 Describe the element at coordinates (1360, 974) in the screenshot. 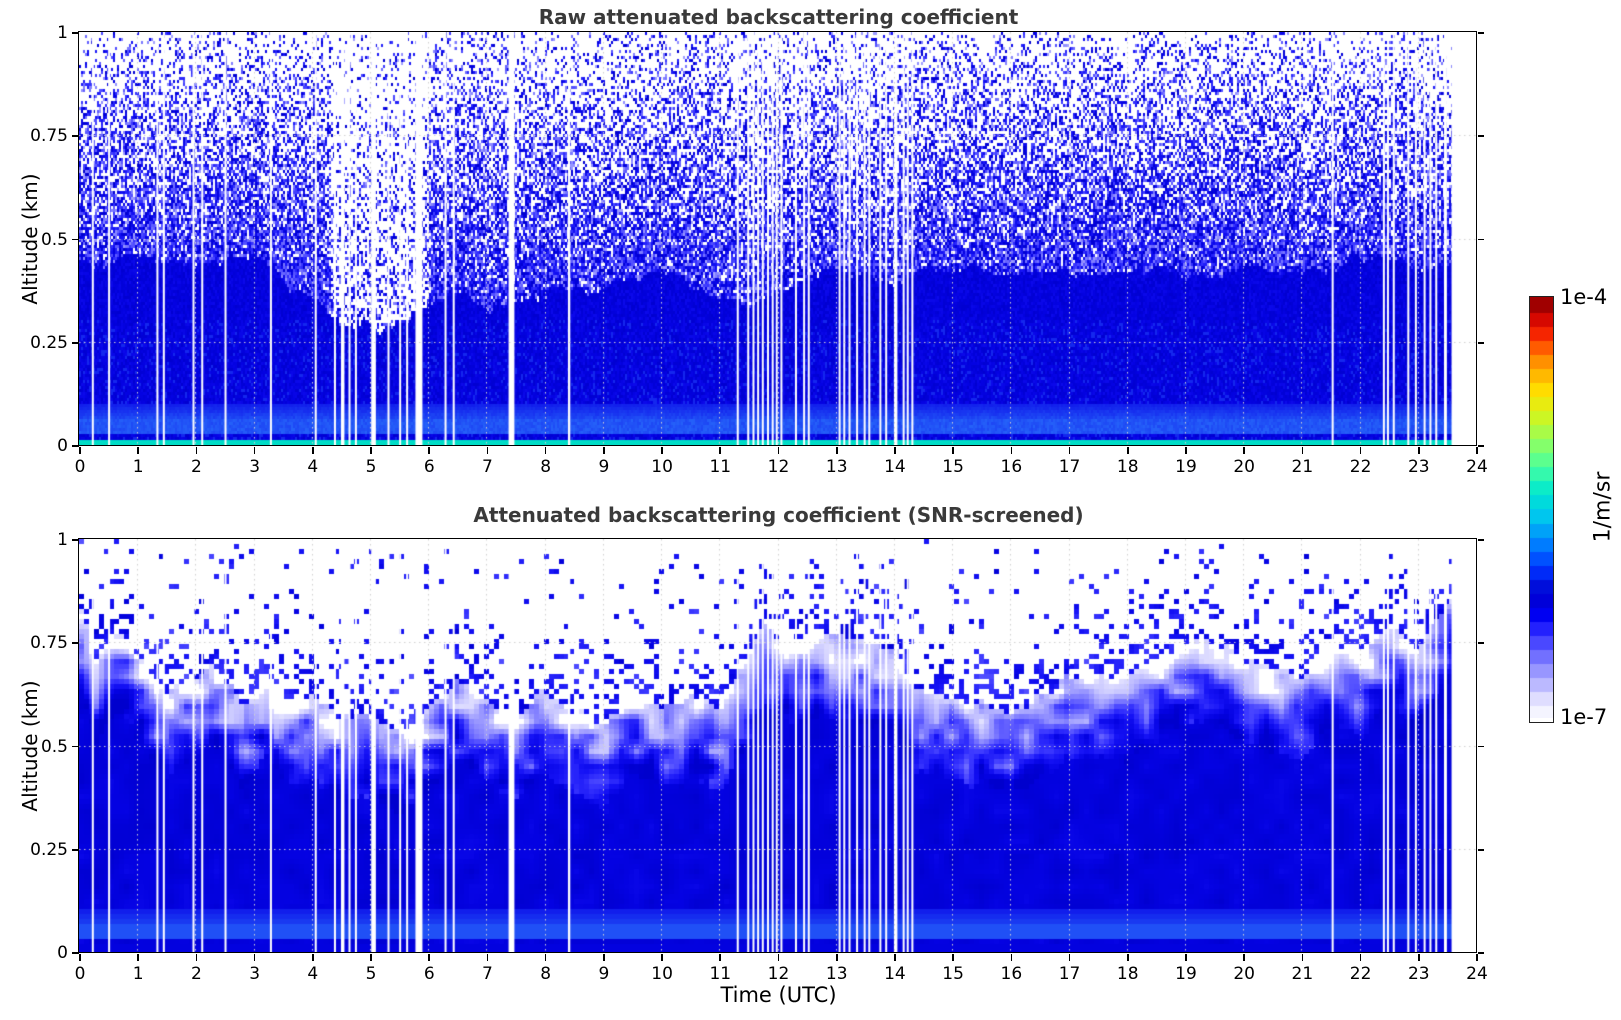

I see `screened-x-tick-label: 22` at that location.